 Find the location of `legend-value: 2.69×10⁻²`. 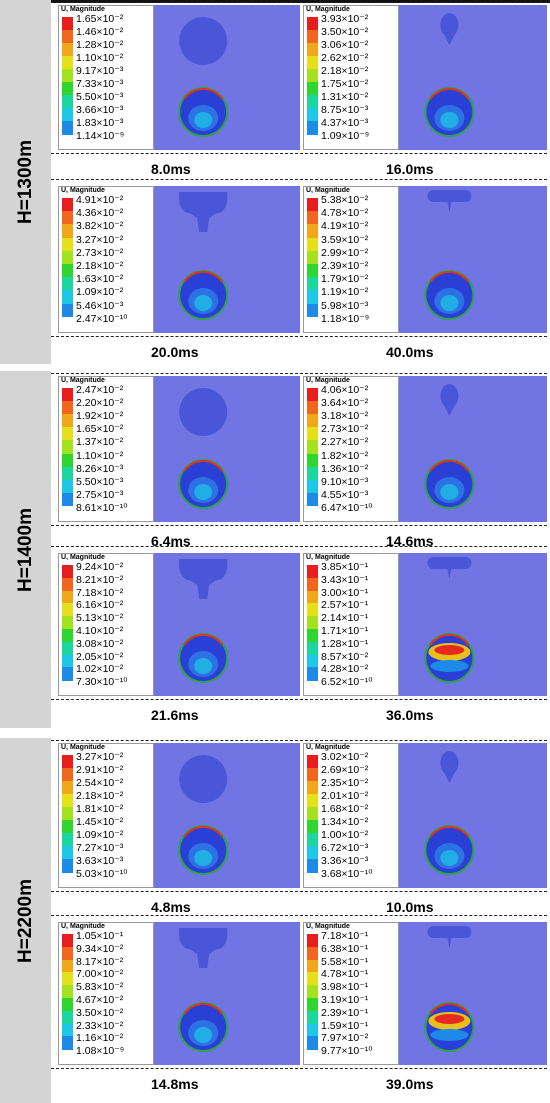

legend-value: 2.69×10⁻² is located at coordinates (345, 770).